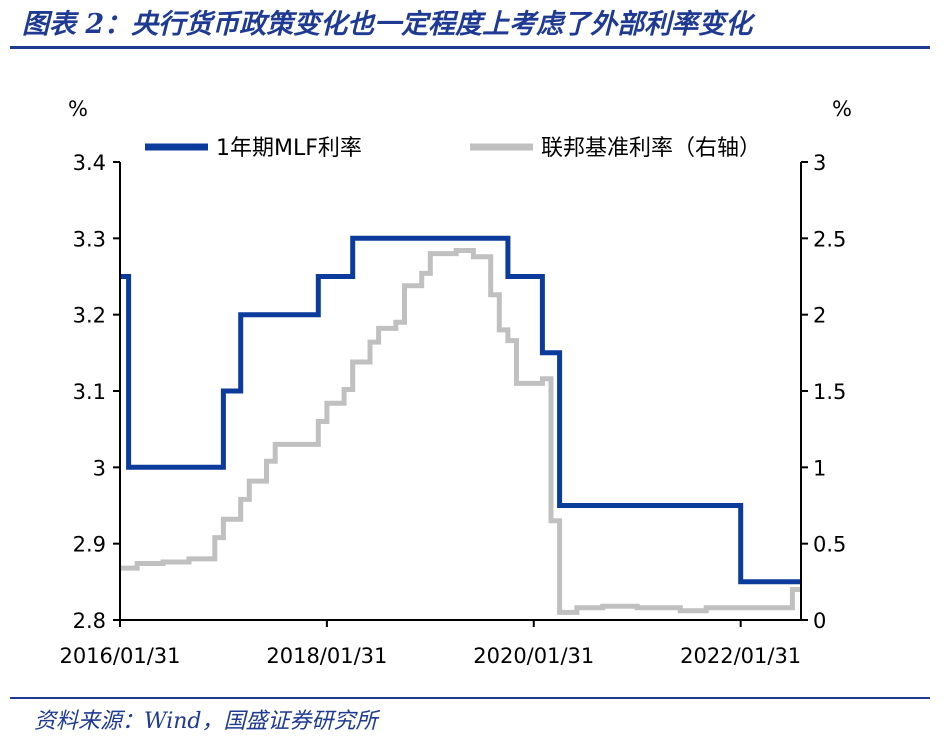 This screenshot has width=948, height=737. Describe the element at coordinates (819, 621) in the screenshot. I see `right-tick-label: 0` at that location.